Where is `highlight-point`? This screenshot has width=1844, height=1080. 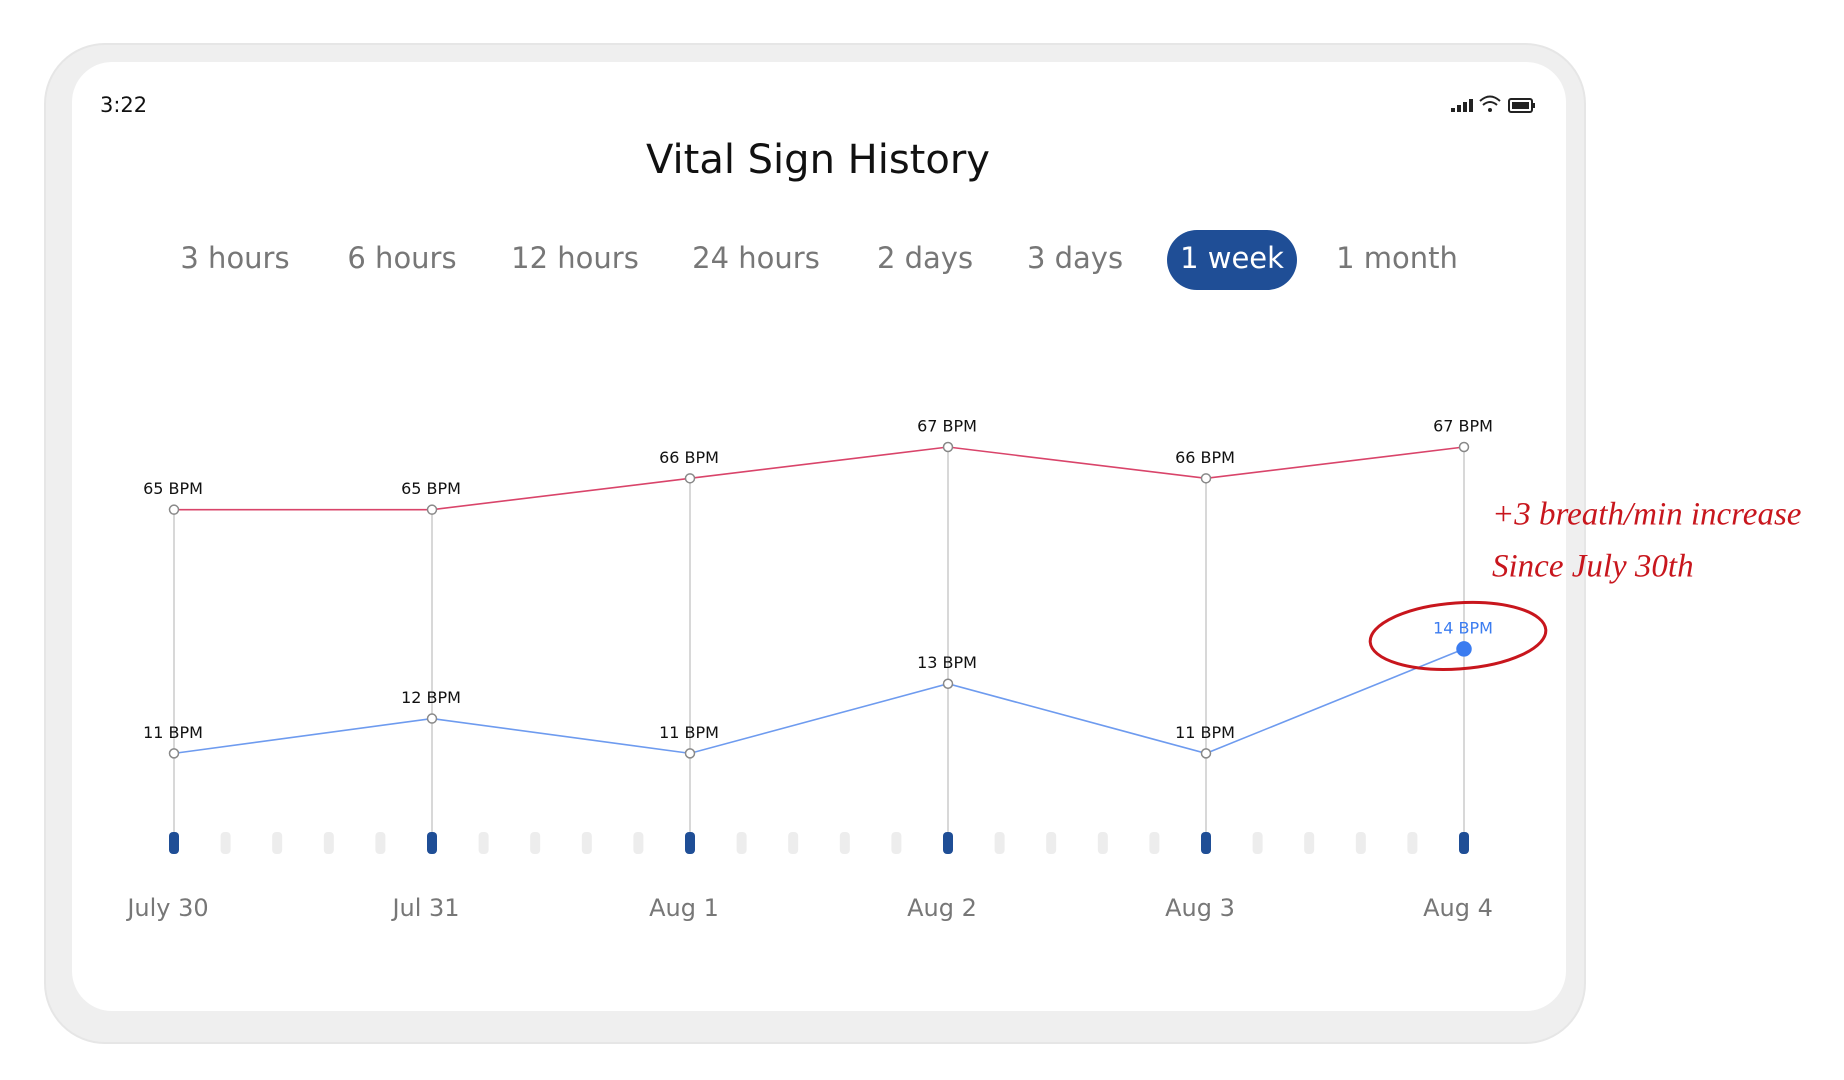
highlight-point is located at coordinates (1464, 649).